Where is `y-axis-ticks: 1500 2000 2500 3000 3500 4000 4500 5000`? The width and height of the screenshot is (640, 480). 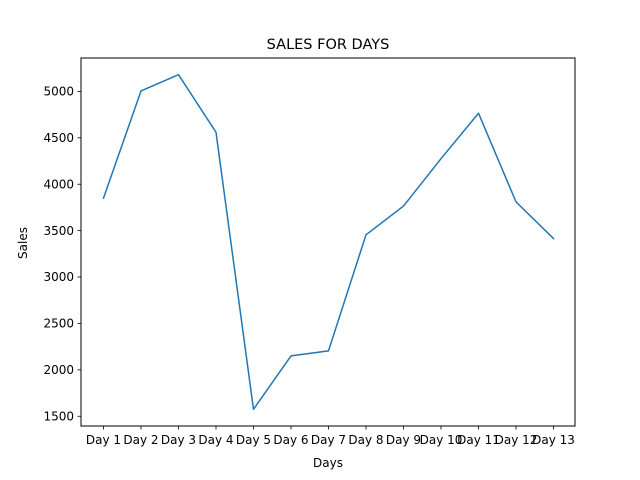 y-axis-ticks: 1500 2000 2500 3000 3500 4000 4500 5000 is located at coordinates (62, 254).